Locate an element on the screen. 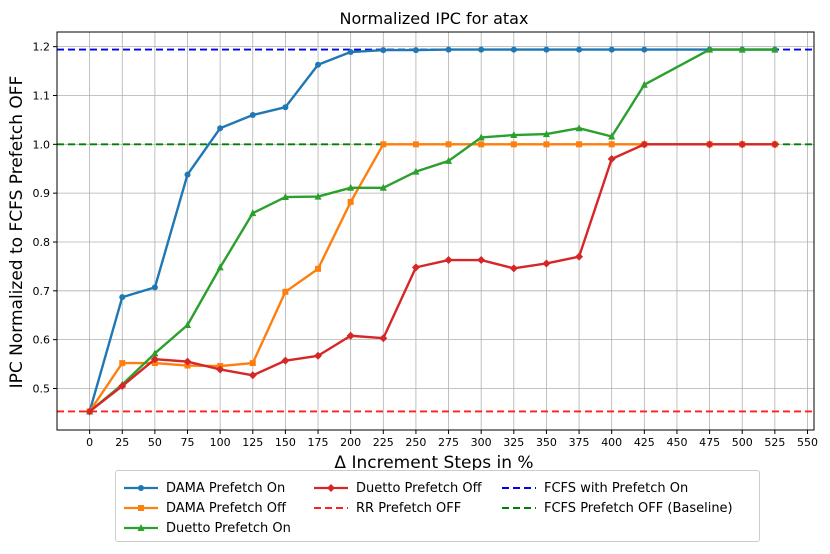 The width and height of the screenshot is (830, 554). y-tick-label: 0.5 is located at coordinates (42, 388).